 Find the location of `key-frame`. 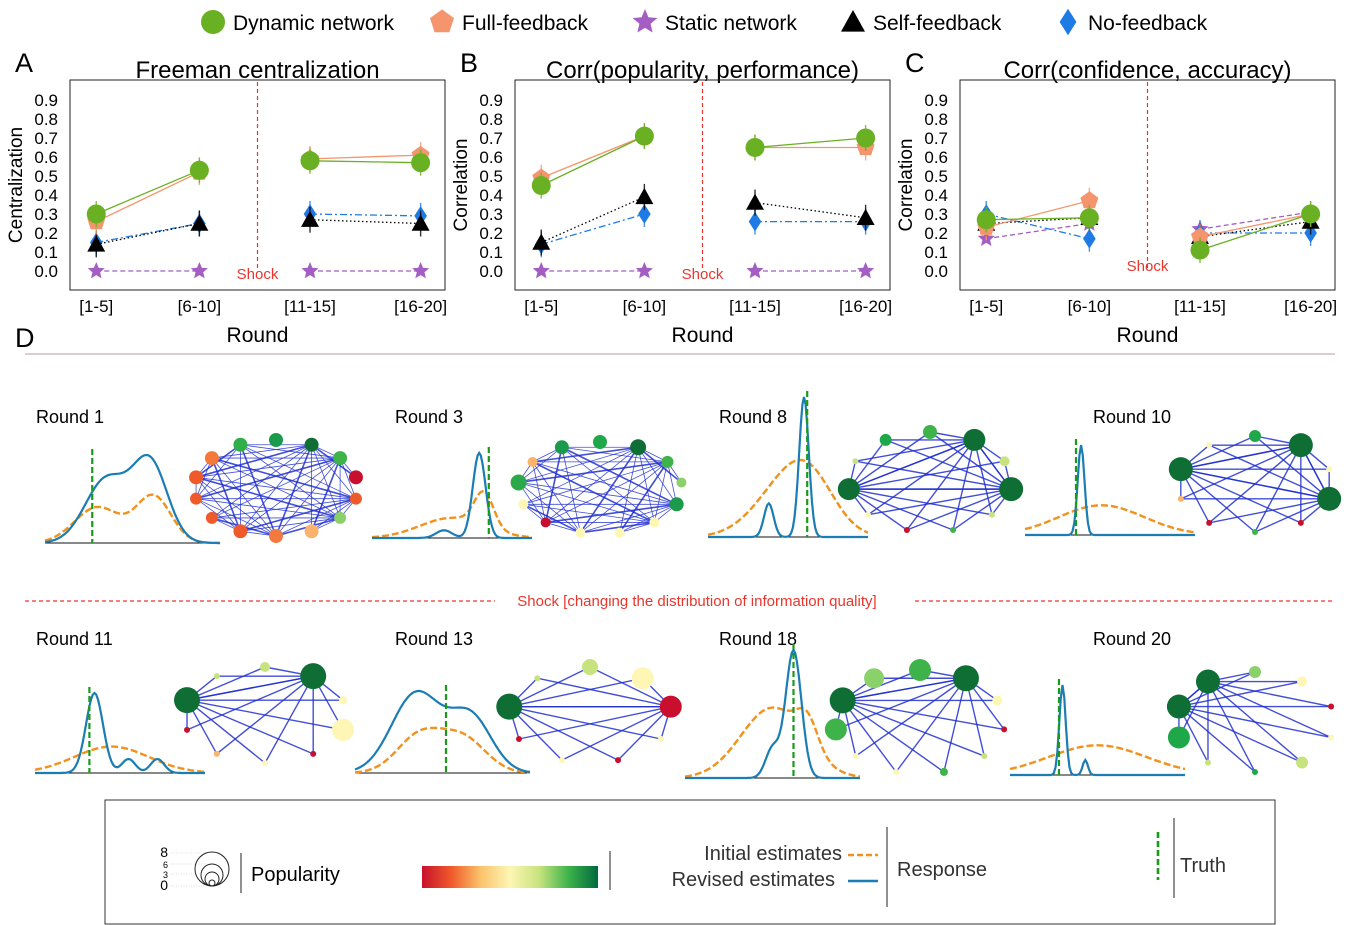

key-frame is located at coordinates (690, 862).